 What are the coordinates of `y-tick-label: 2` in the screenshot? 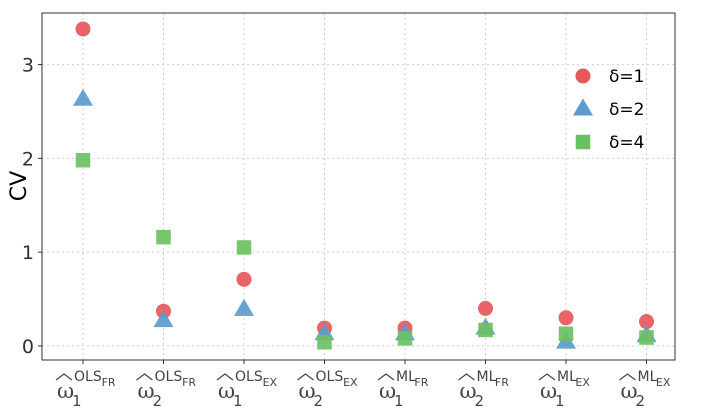 It's located at (28, 159).